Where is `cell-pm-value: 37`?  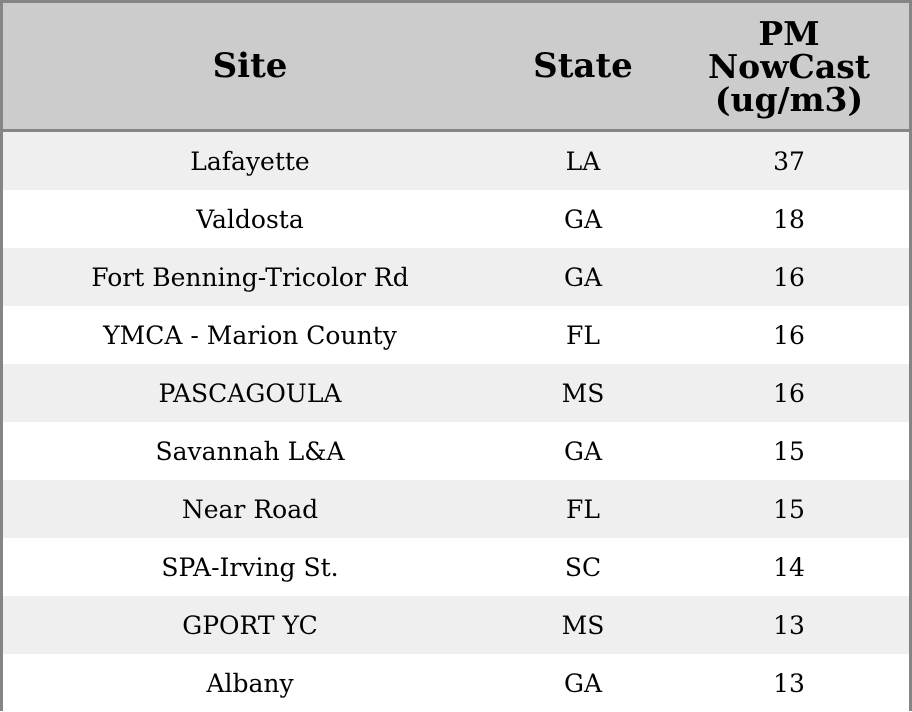 cell-pm-value: 37 is located at coordinates (789, 161).